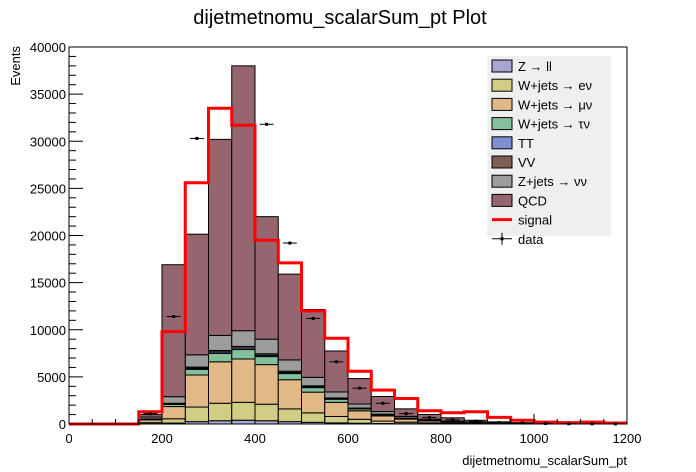 This screenshot has width=696, height=472. I want to click on y-tick-label-6: 30000, so click(48, 141).